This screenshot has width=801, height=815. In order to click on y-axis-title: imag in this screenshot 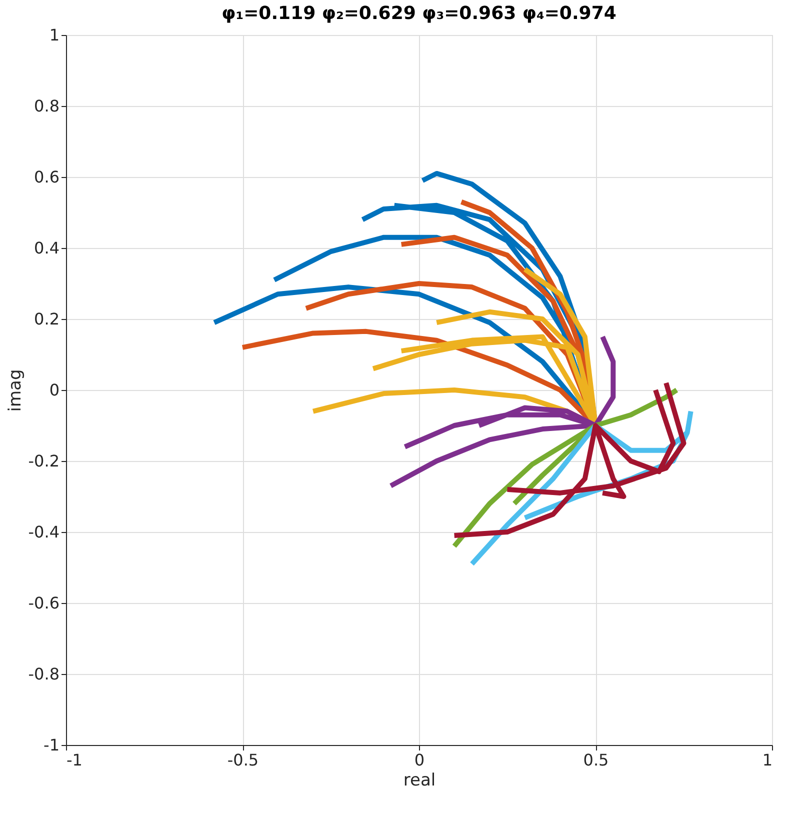, I will do `click(15, 390)`.